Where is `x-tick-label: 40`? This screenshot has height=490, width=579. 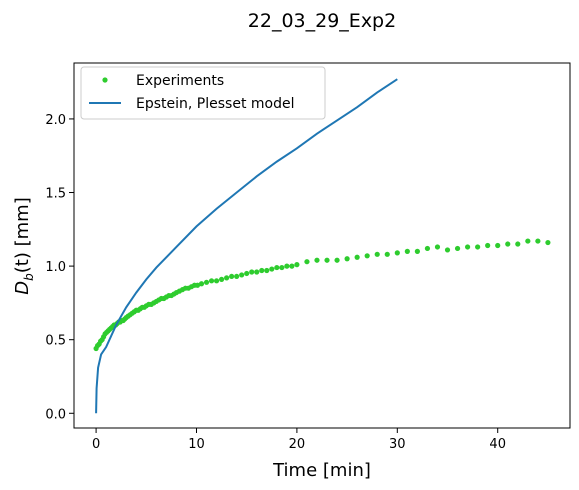
x-tick-label: 40 is located at coordinates (497, 444).